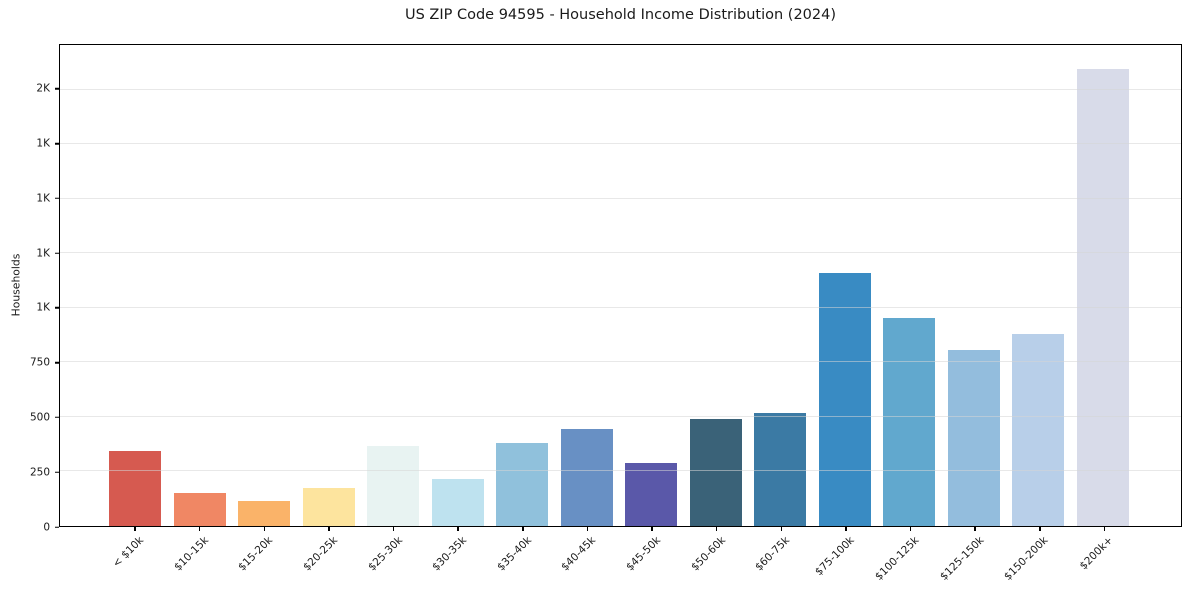 Image resolution: width=1189 pixels, height=590 pixels. Describe the element at coordinates (320, 554) in the screenshot. I see `x-tick-label: $20-25k` at that location.